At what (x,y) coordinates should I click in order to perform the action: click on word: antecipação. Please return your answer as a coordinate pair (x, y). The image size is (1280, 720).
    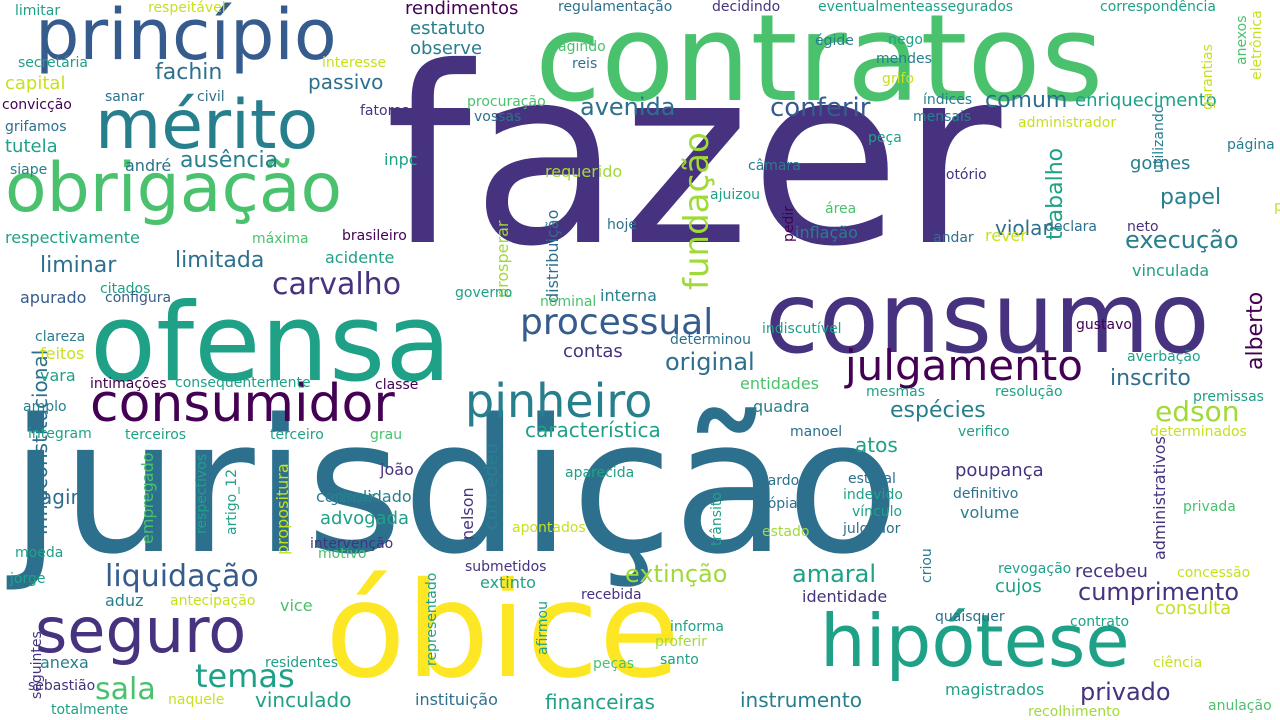
    Looking at the image, I should click on (213, 601).